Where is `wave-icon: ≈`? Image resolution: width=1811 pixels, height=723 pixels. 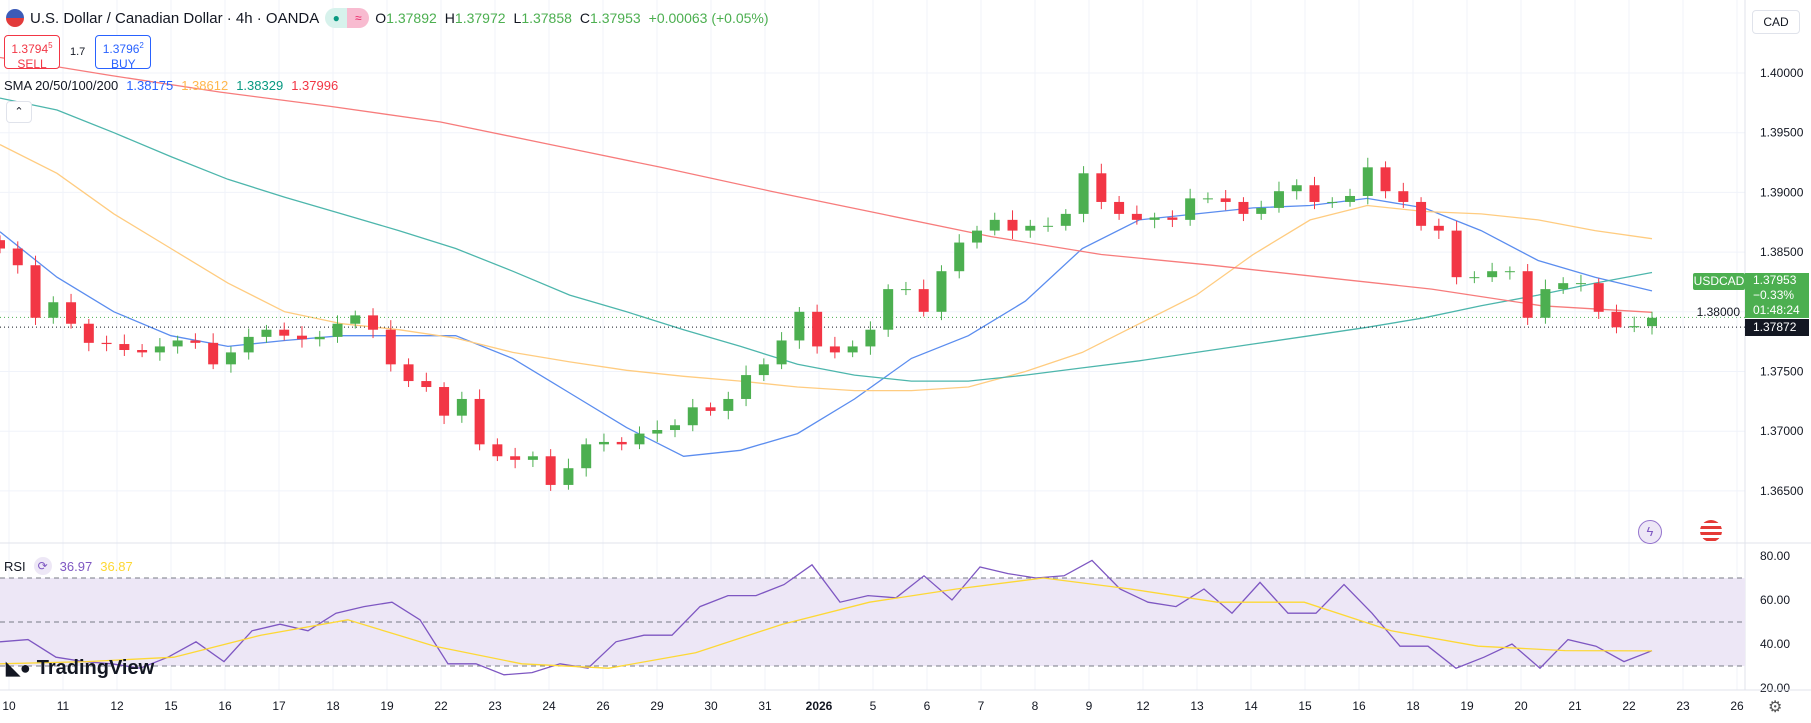 wave-icon: ≈ is located at coordinates (358, 18).